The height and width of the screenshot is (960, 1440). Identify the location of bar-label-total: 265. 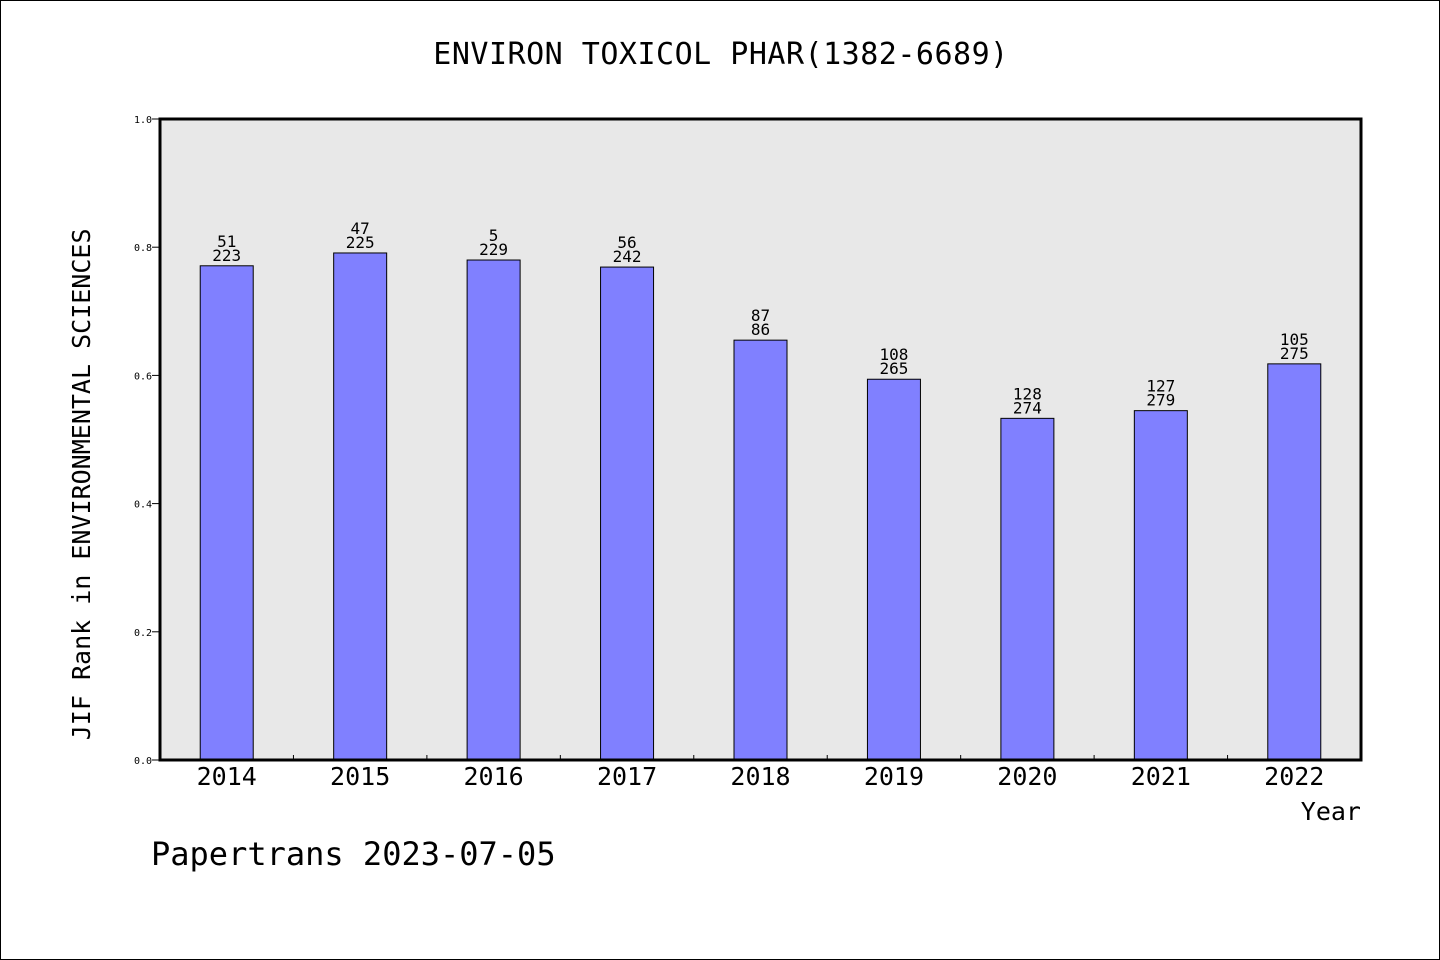
(893, 368).